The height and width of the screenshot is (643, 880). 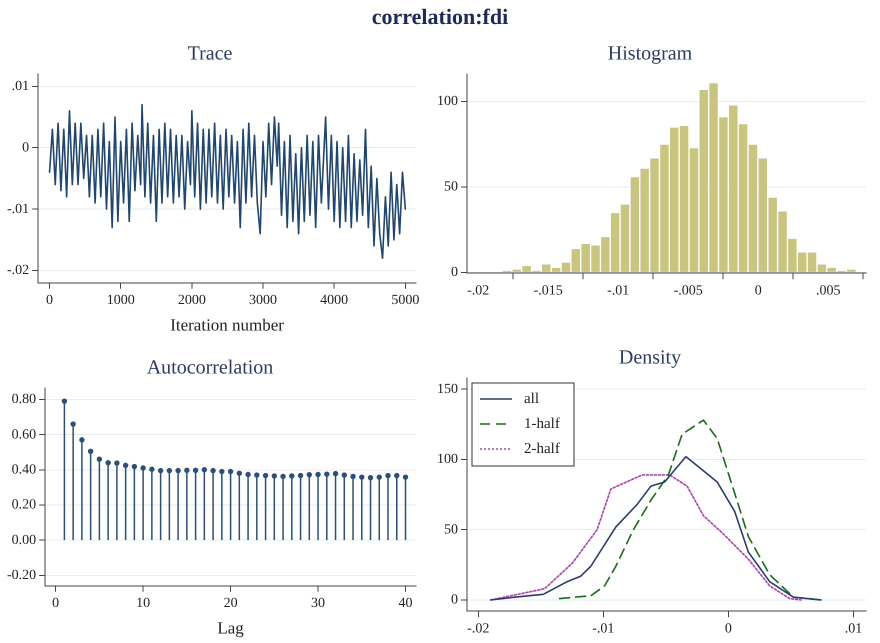 What do you see at coordinates (24, 470) in the screenshot?
I see `y-tick-label: 0.40` at bounding box center [24, 470].